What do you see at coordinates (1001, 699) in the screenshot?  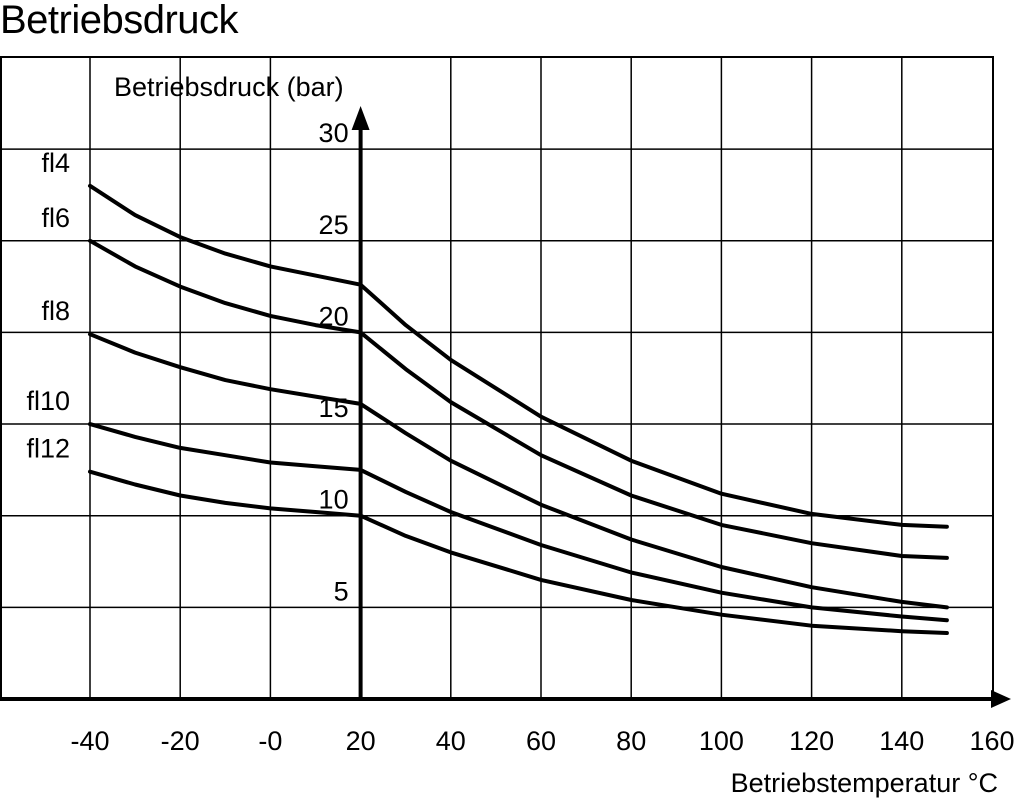 I see `x-axis-arrow` at bounding box center [1001, 699].